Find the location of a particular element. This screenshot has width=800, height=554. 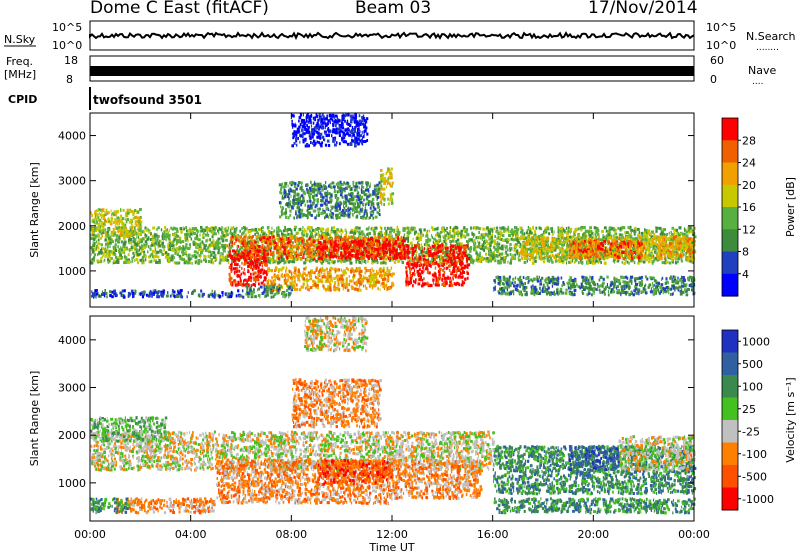

xtick-label: 12:00 is located at coordinates (392, 534).